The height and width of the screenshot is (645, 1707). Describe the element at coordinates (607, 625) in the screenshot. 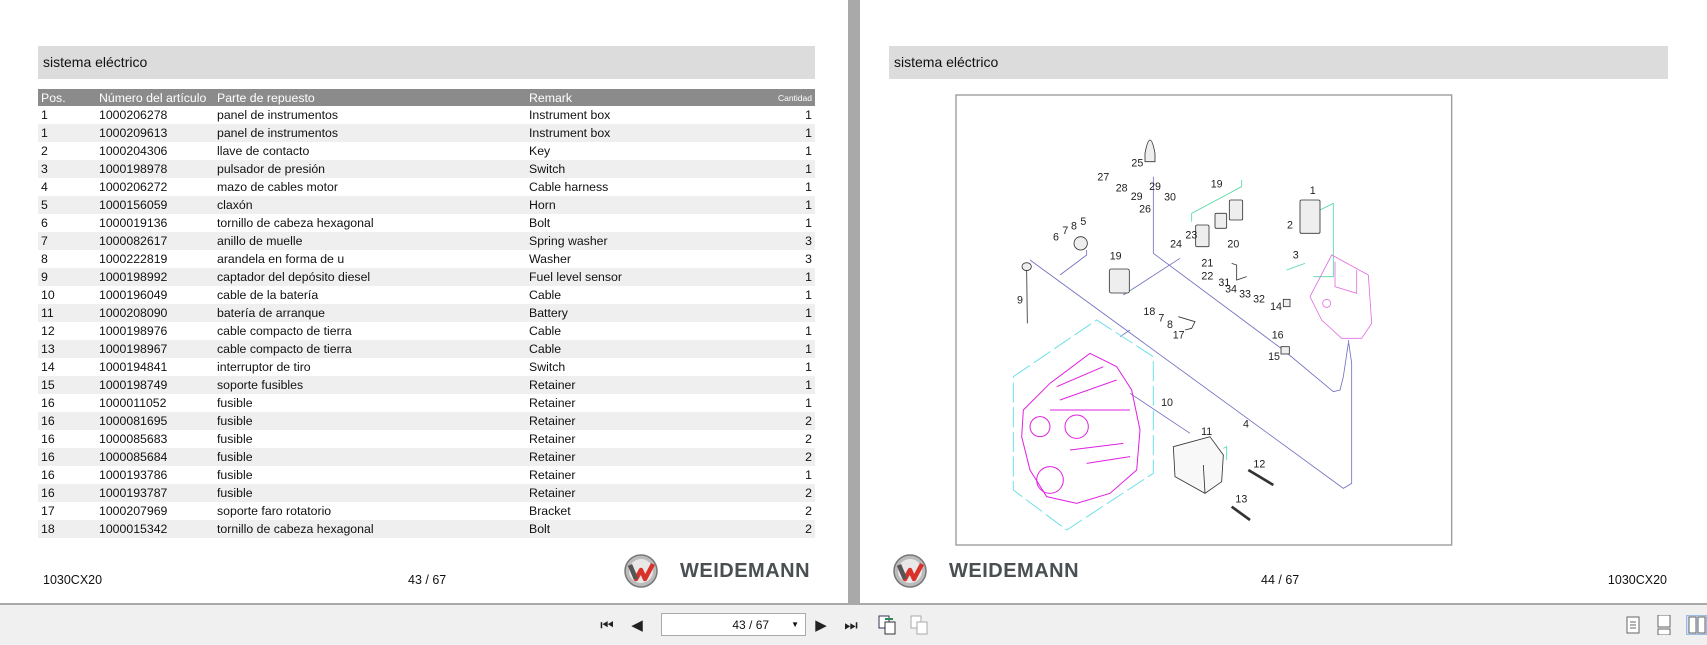

I see `first-page-button: ⏮` at that location.